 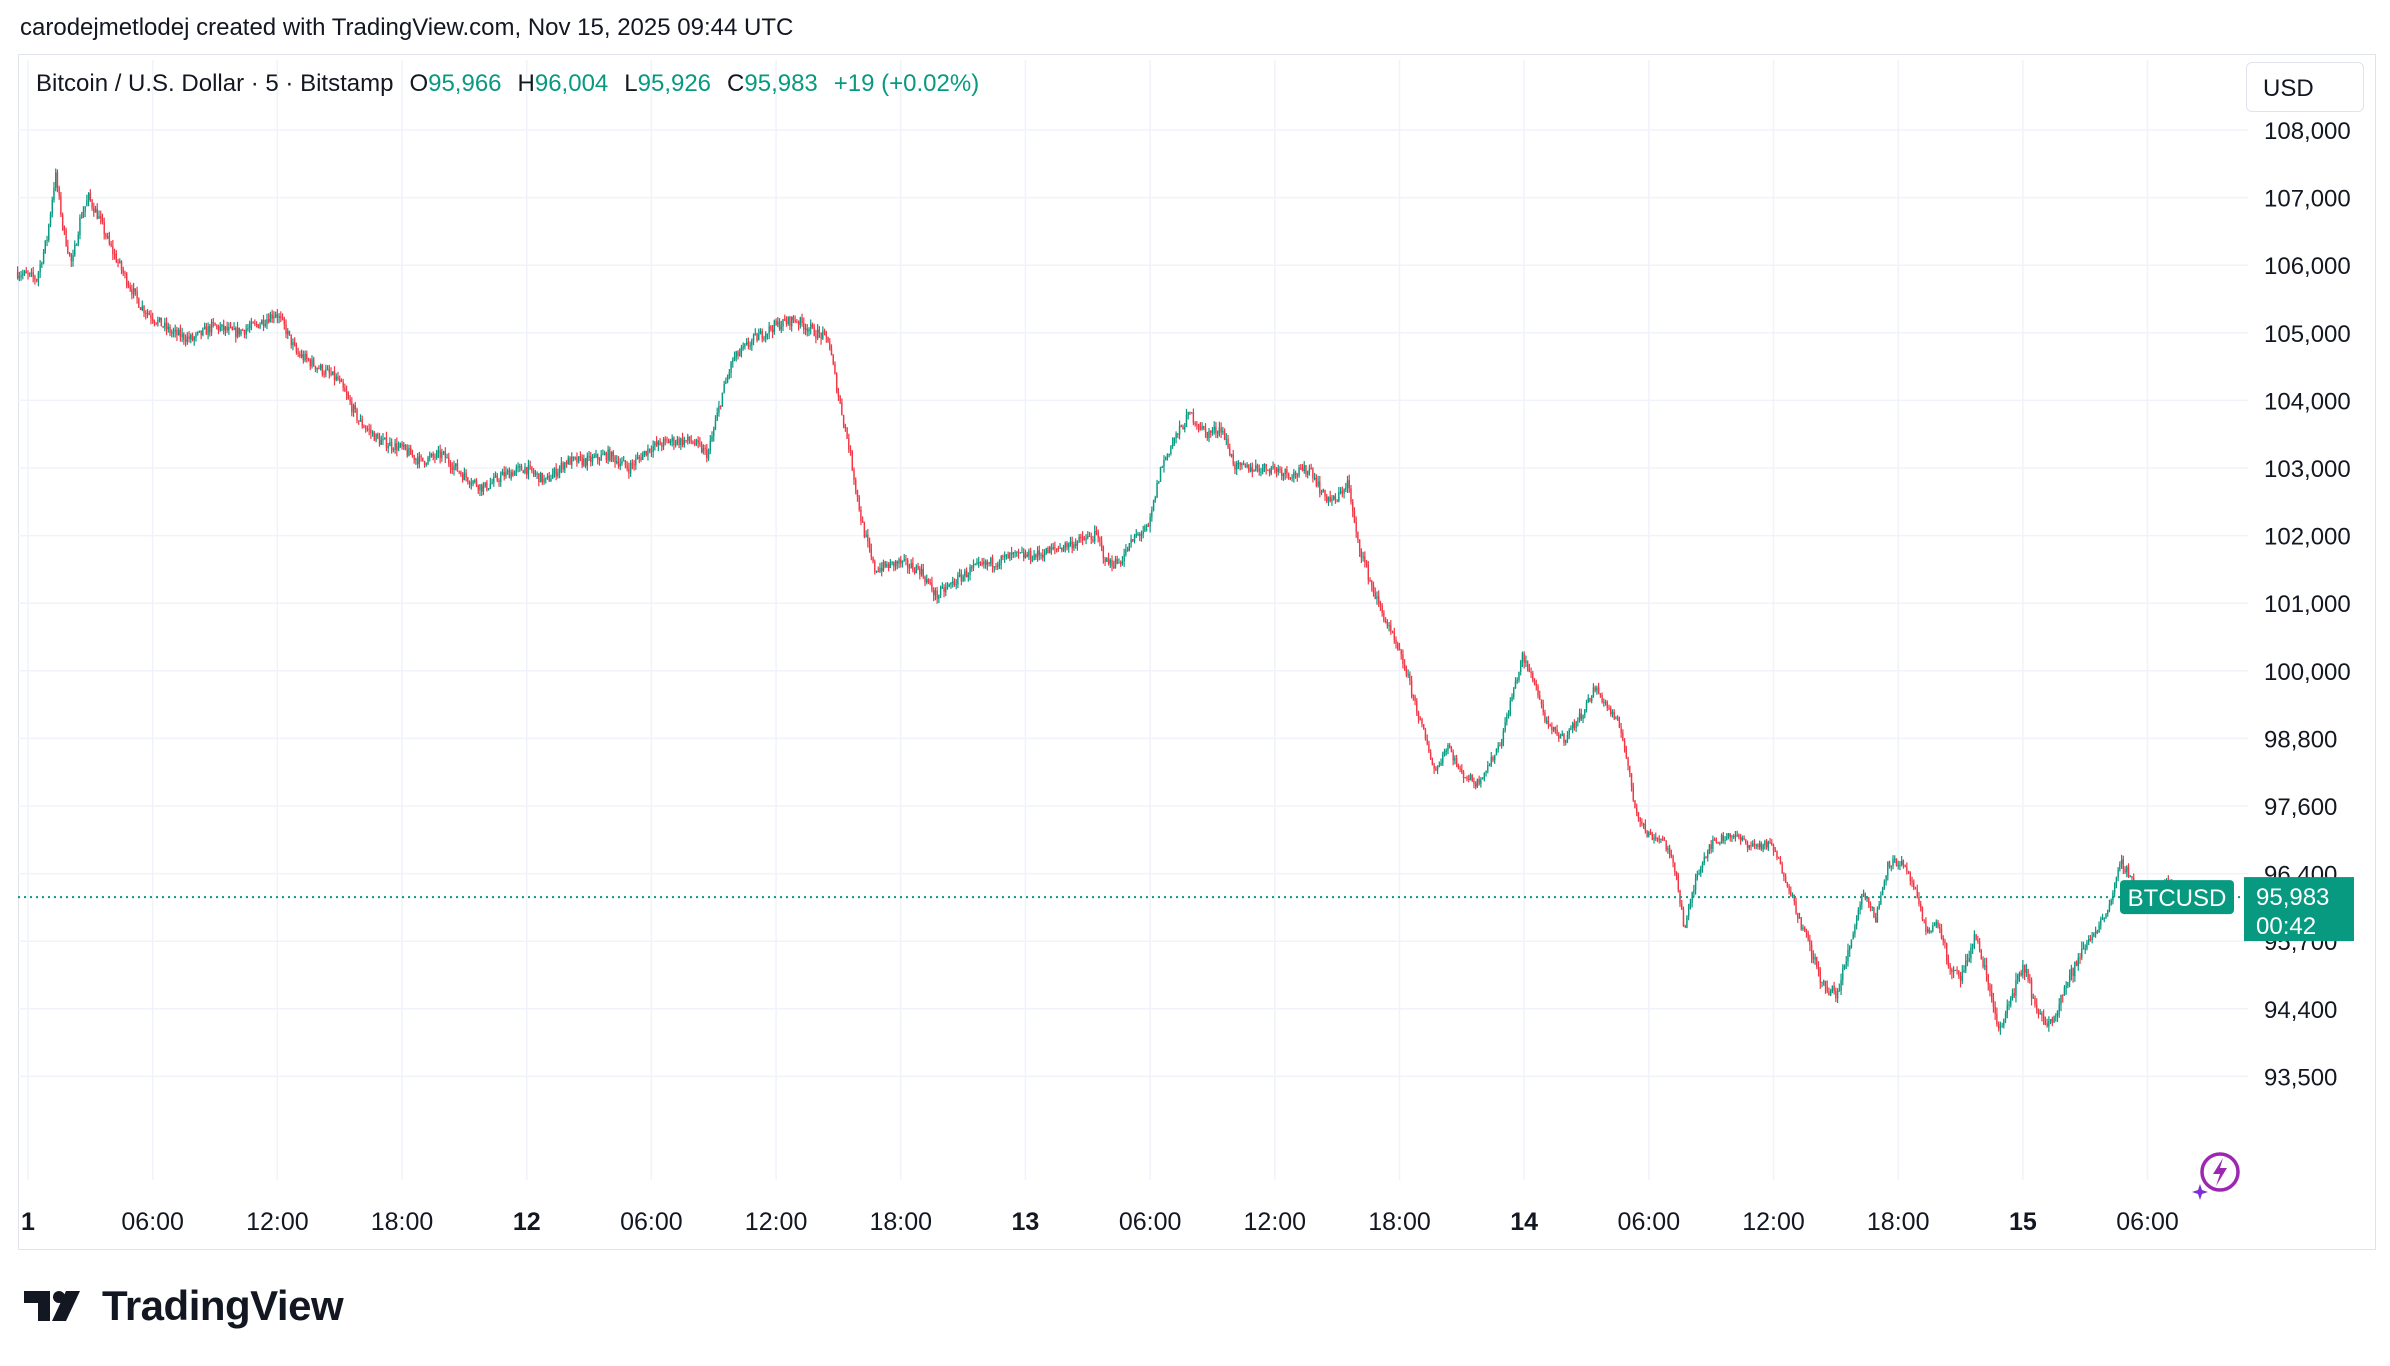 I want to click on tradingview-logo: TradingView, so click(x=184, y=1306).